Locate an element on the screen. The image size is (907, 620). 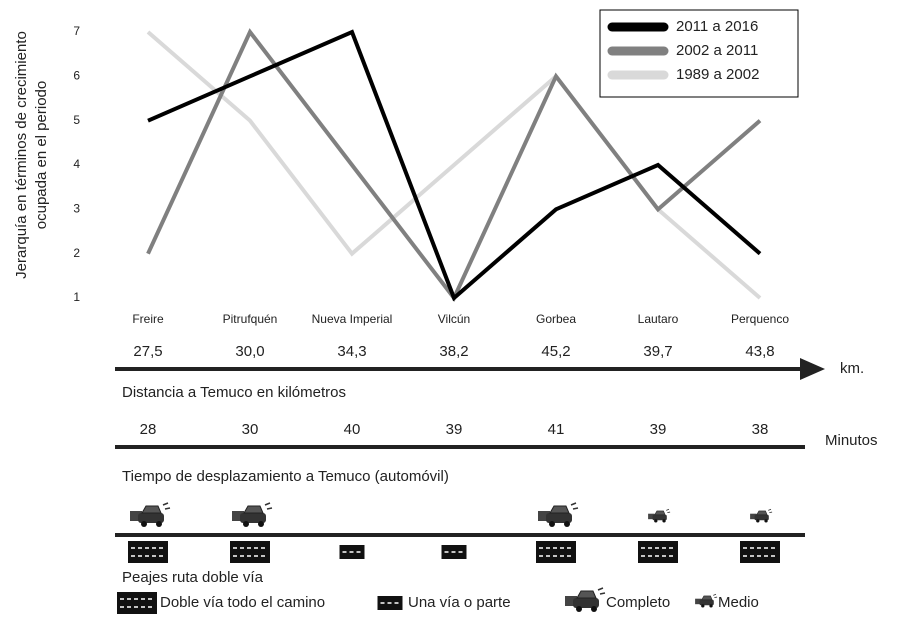
time-label: 28 is located at coordinates (148, 429).